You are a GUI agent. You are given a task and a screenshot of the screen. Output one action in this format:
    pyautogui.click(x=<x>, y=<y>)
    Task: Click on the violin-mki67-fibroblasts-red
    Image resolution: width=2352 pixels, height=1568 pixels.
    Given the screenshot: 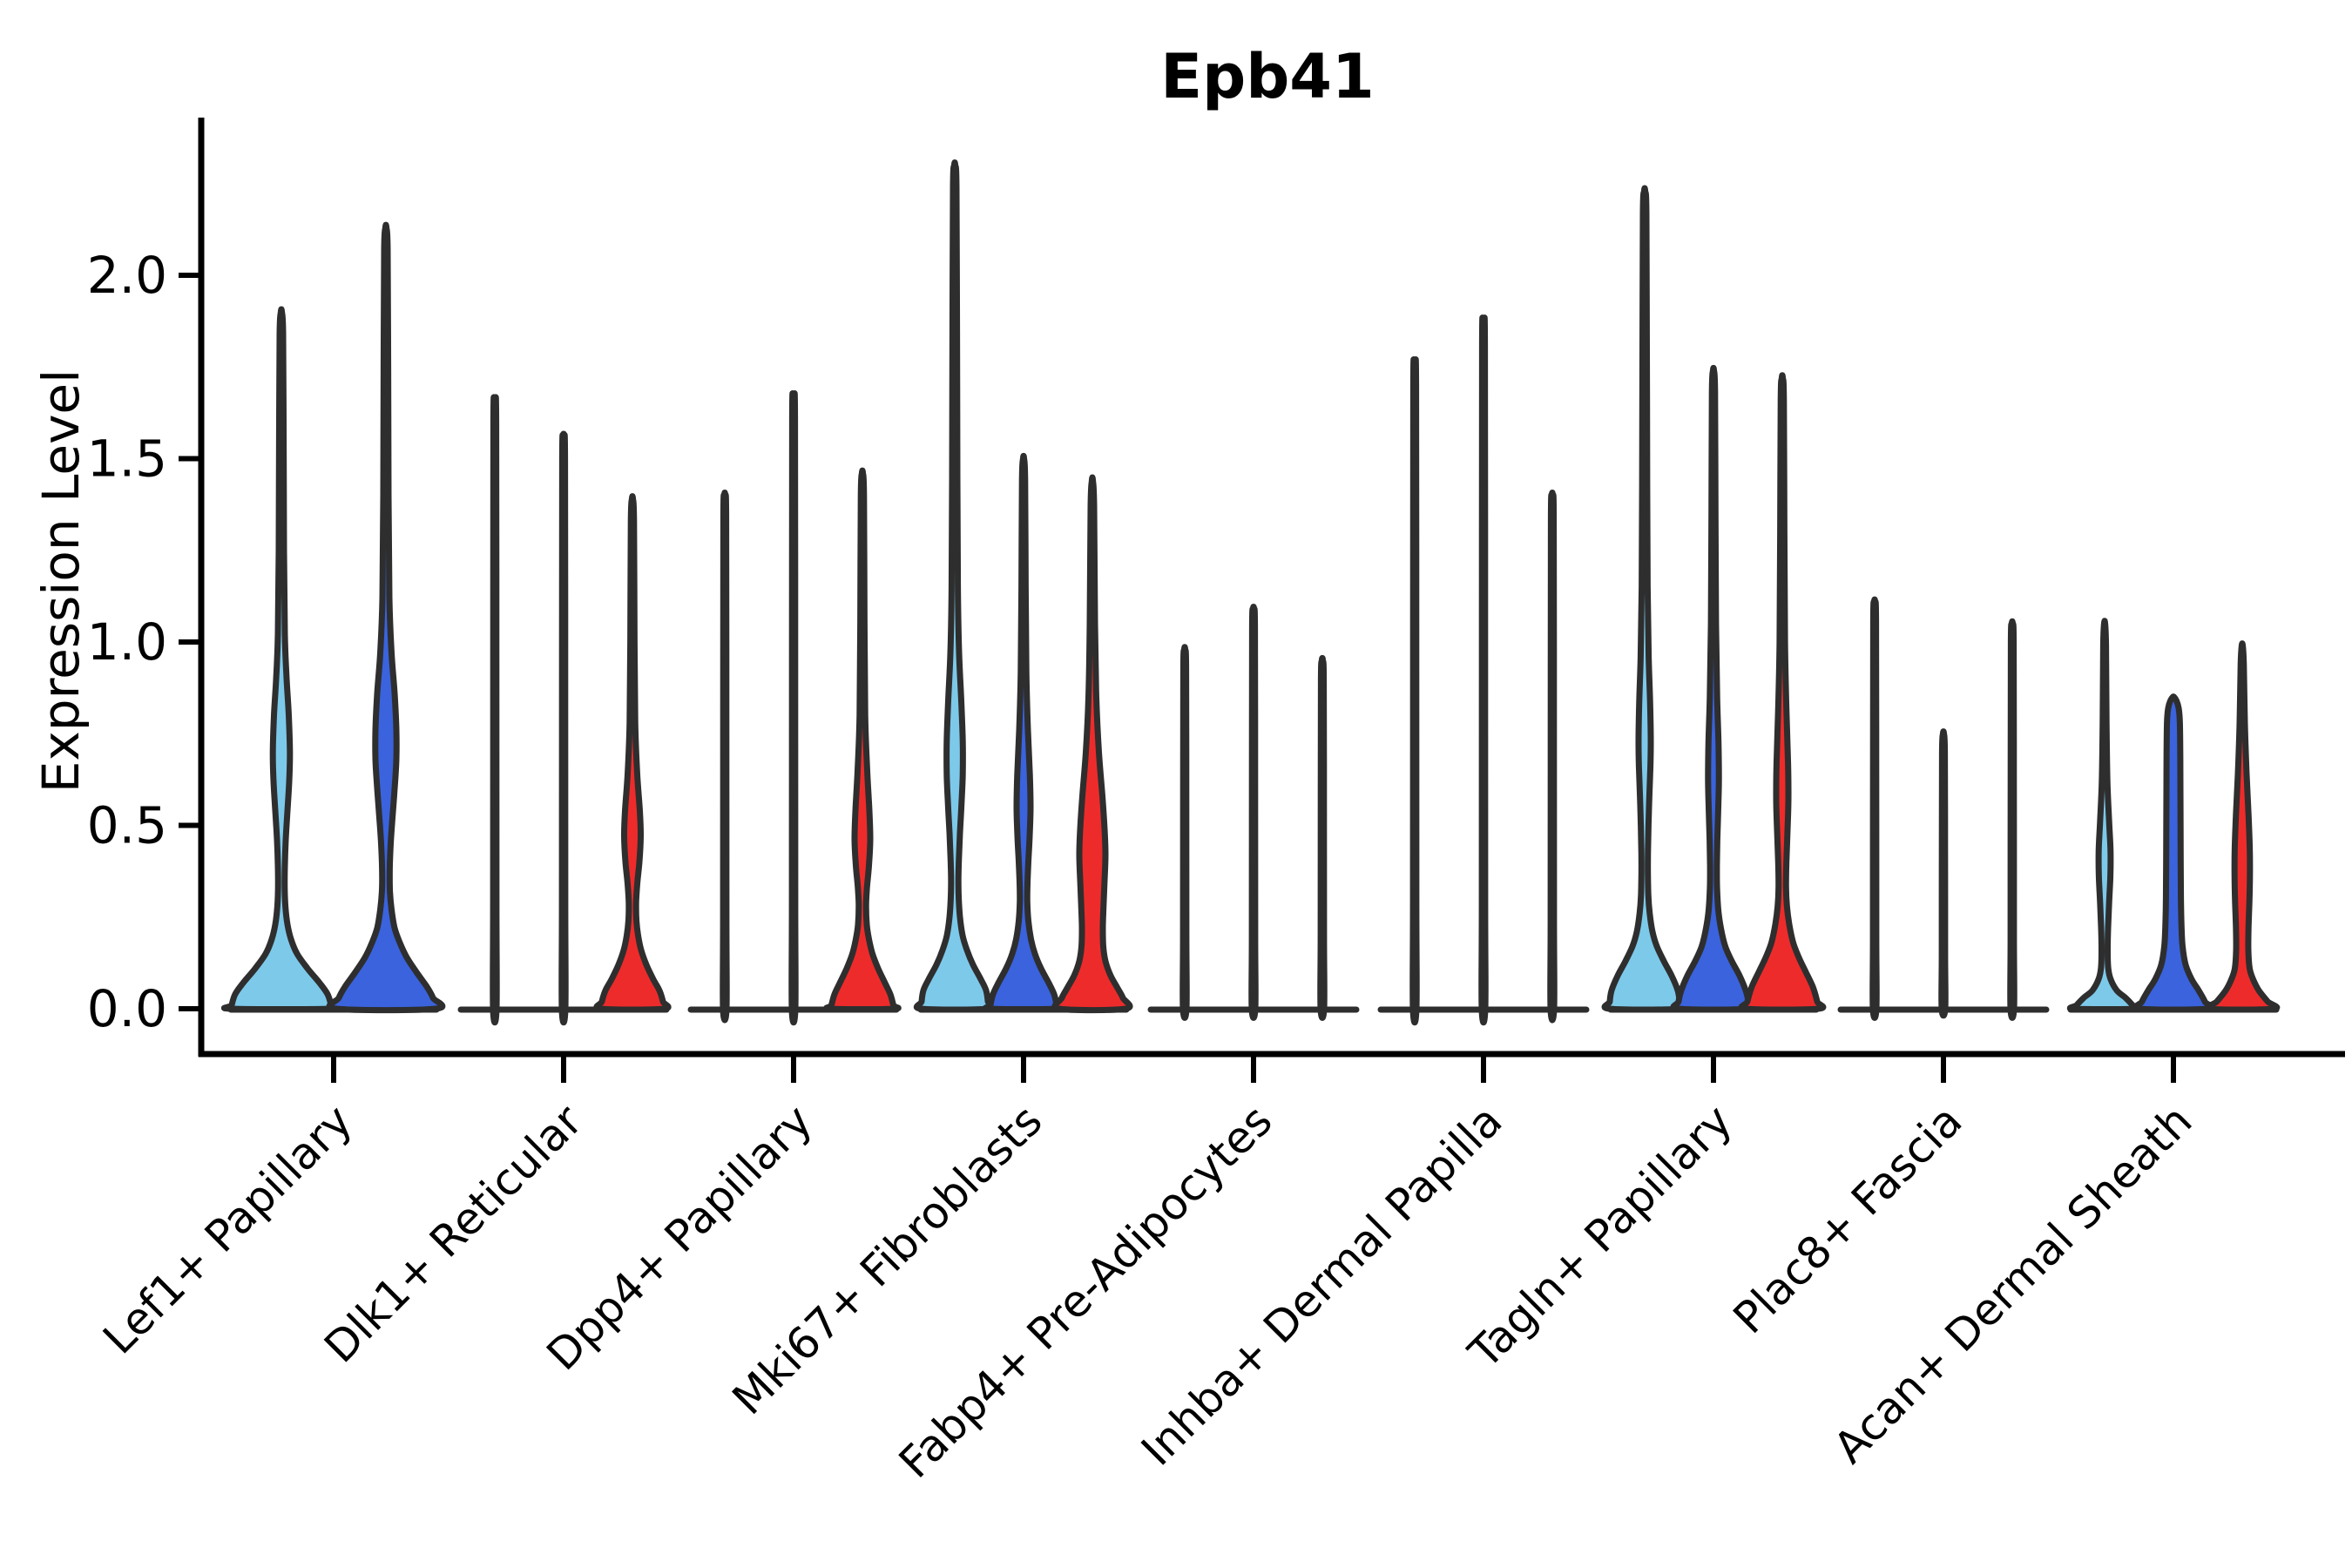 What is the action you would take?
    pyautogui.click(x=1092, y=744)
    